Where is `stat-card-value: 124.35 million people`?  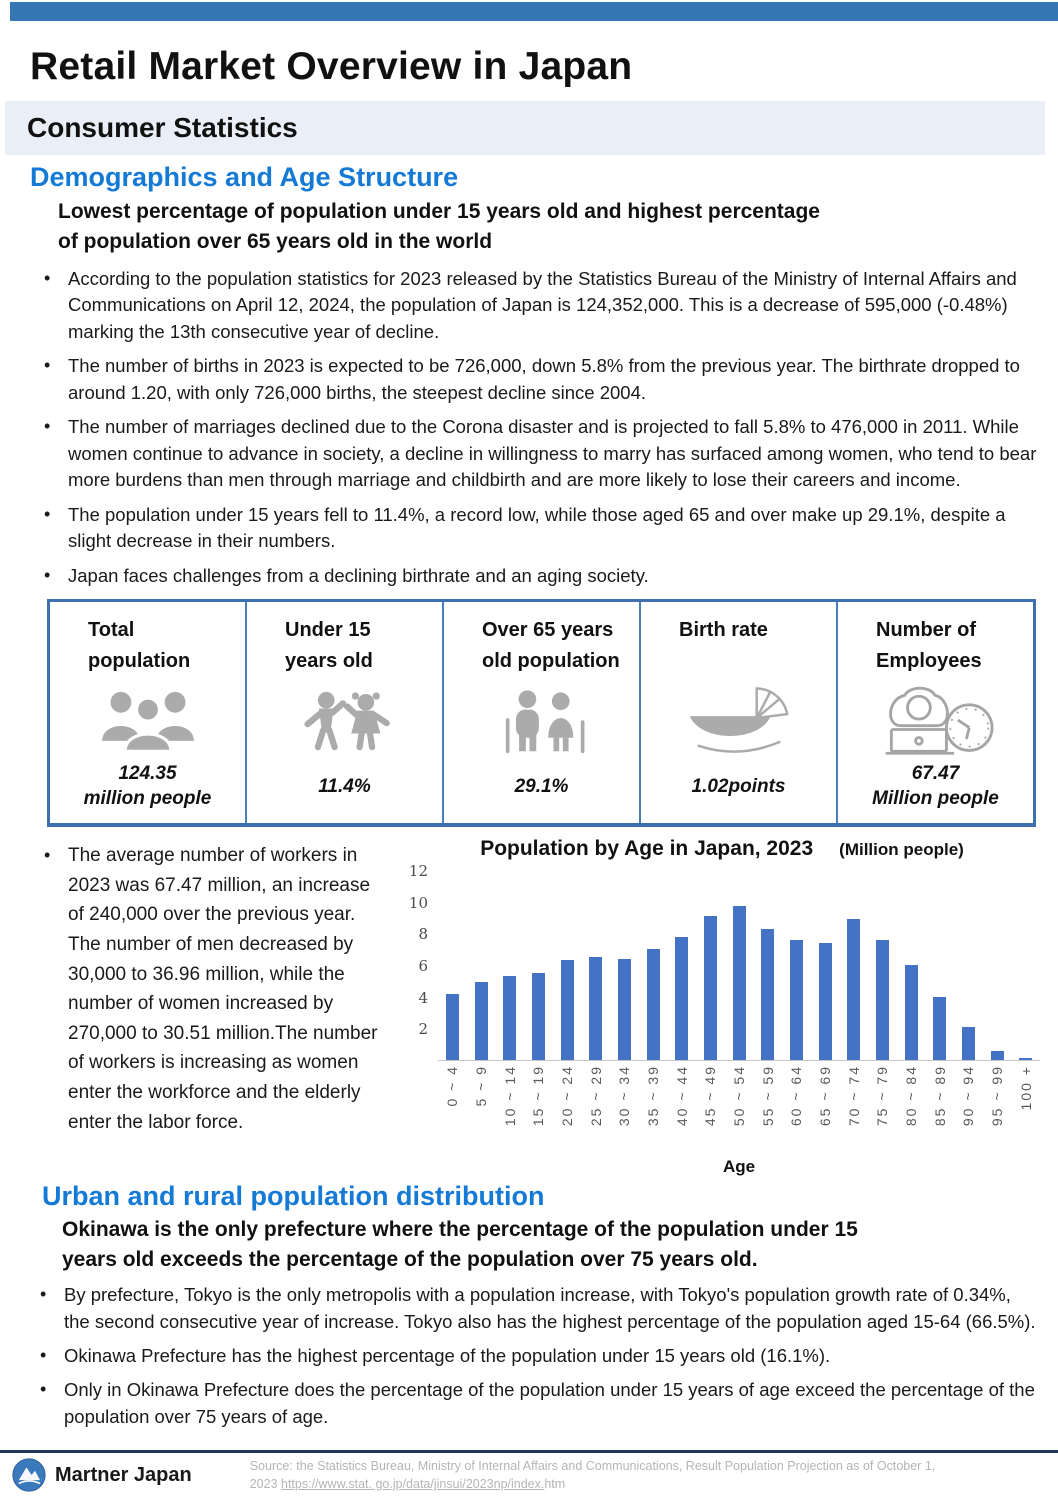 stat-card-value: 124.35 million people is located at coordinates (147, 786).